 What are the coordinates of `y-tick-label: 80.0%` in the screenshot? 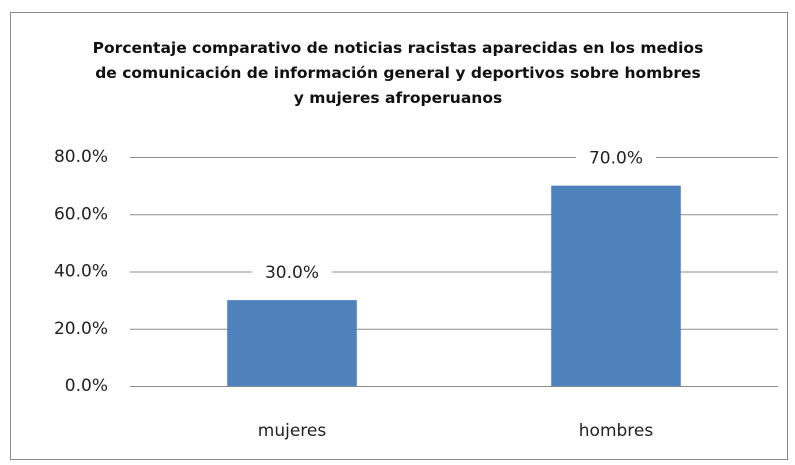 It's located at (81, 157).